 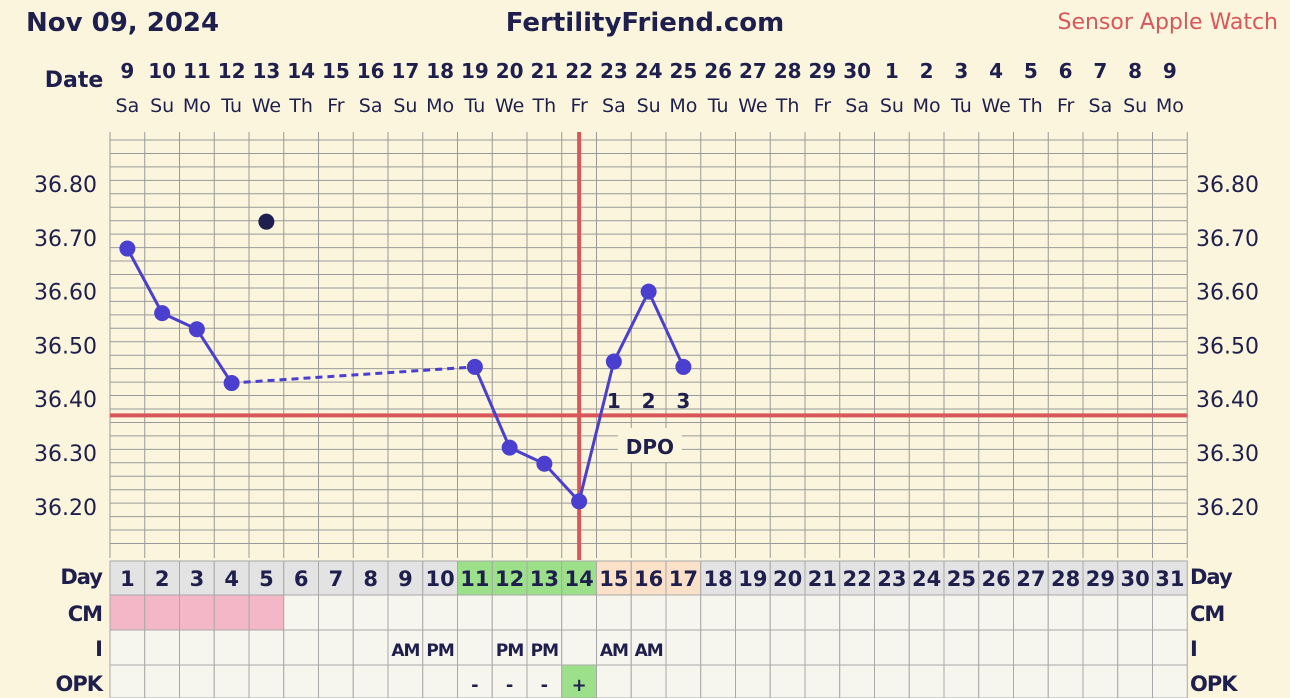 I want to click on sensor-label: Sensor Apple Watch, so click(x=1167, y=22).